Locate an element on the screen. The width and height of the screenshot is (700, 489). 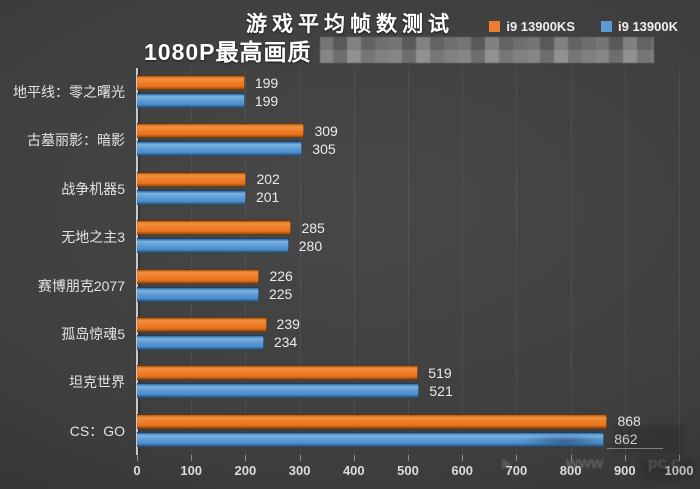
value-label: 309 is located at coordinates (326, 130).